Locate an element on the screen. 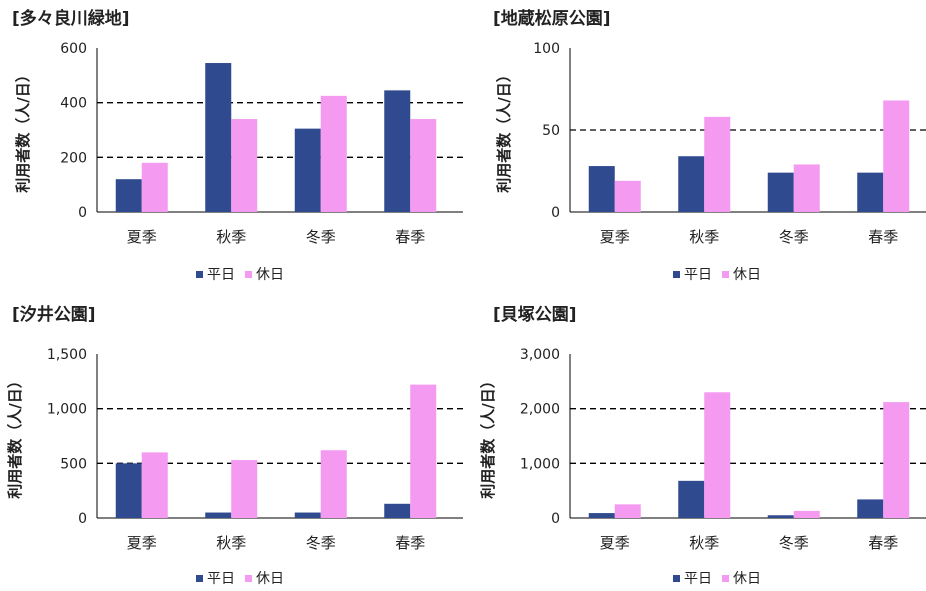 Image resolution: width=926 pixels, height=591 pixels. y-tick-label: 3,000 is located at coordinates (540, 355).